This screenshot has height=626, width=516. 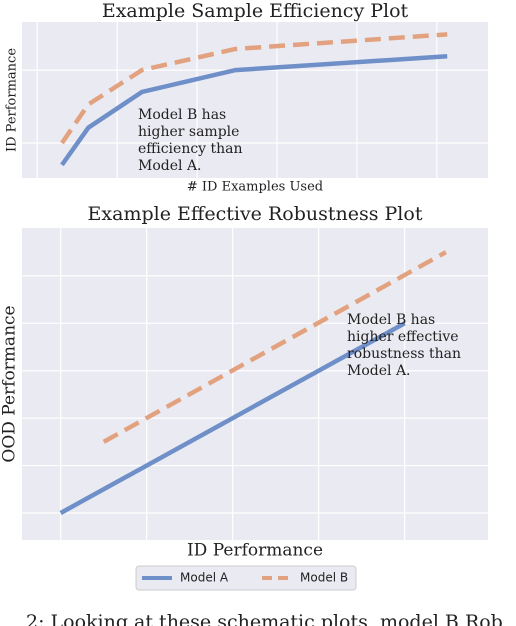 I want to click on chart-title: Example Effective Robustness Plot, so click(x=255, y=214).